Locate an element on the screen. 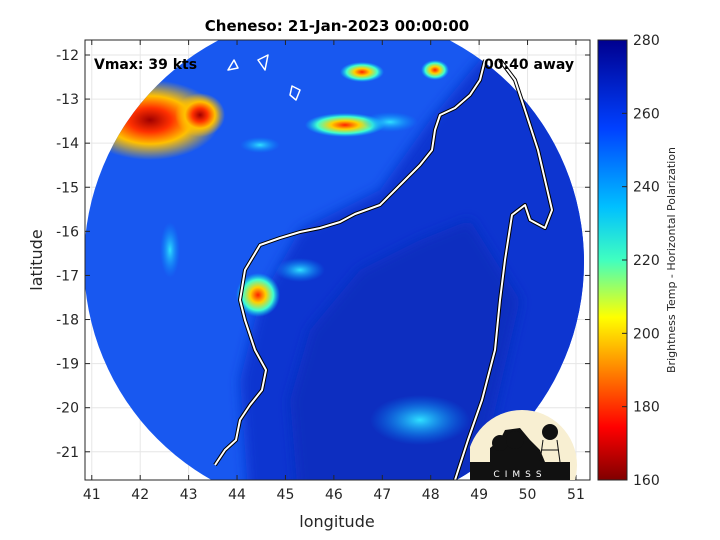 The image size is (720, 540). x-tick-label: 49 is located at coordinates (479, 495).